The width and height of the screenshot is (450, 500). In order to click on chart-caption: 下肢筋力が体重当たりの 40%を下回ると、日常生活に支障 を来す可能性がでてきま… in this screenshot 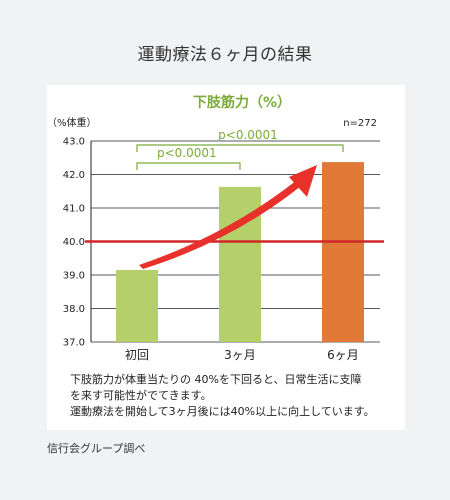, I will do `click(230, 396)`.